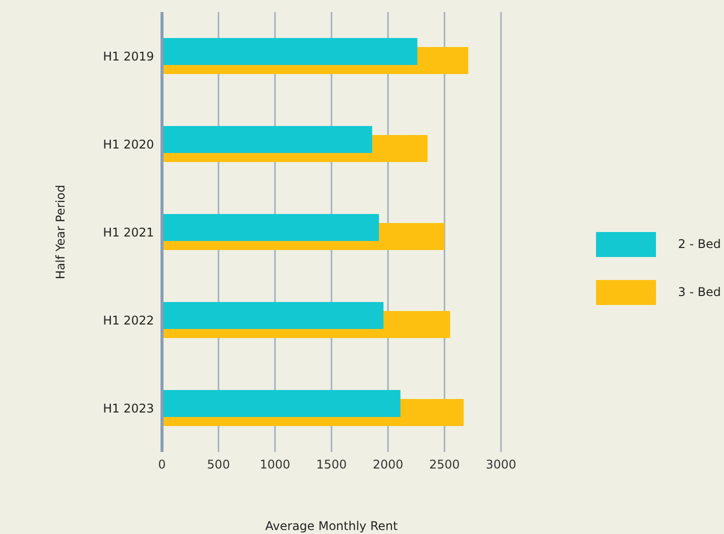 The width and height of the screenshot is (724, 534). I want to click on y-tick-label: H1 2022, so click(128, 320).